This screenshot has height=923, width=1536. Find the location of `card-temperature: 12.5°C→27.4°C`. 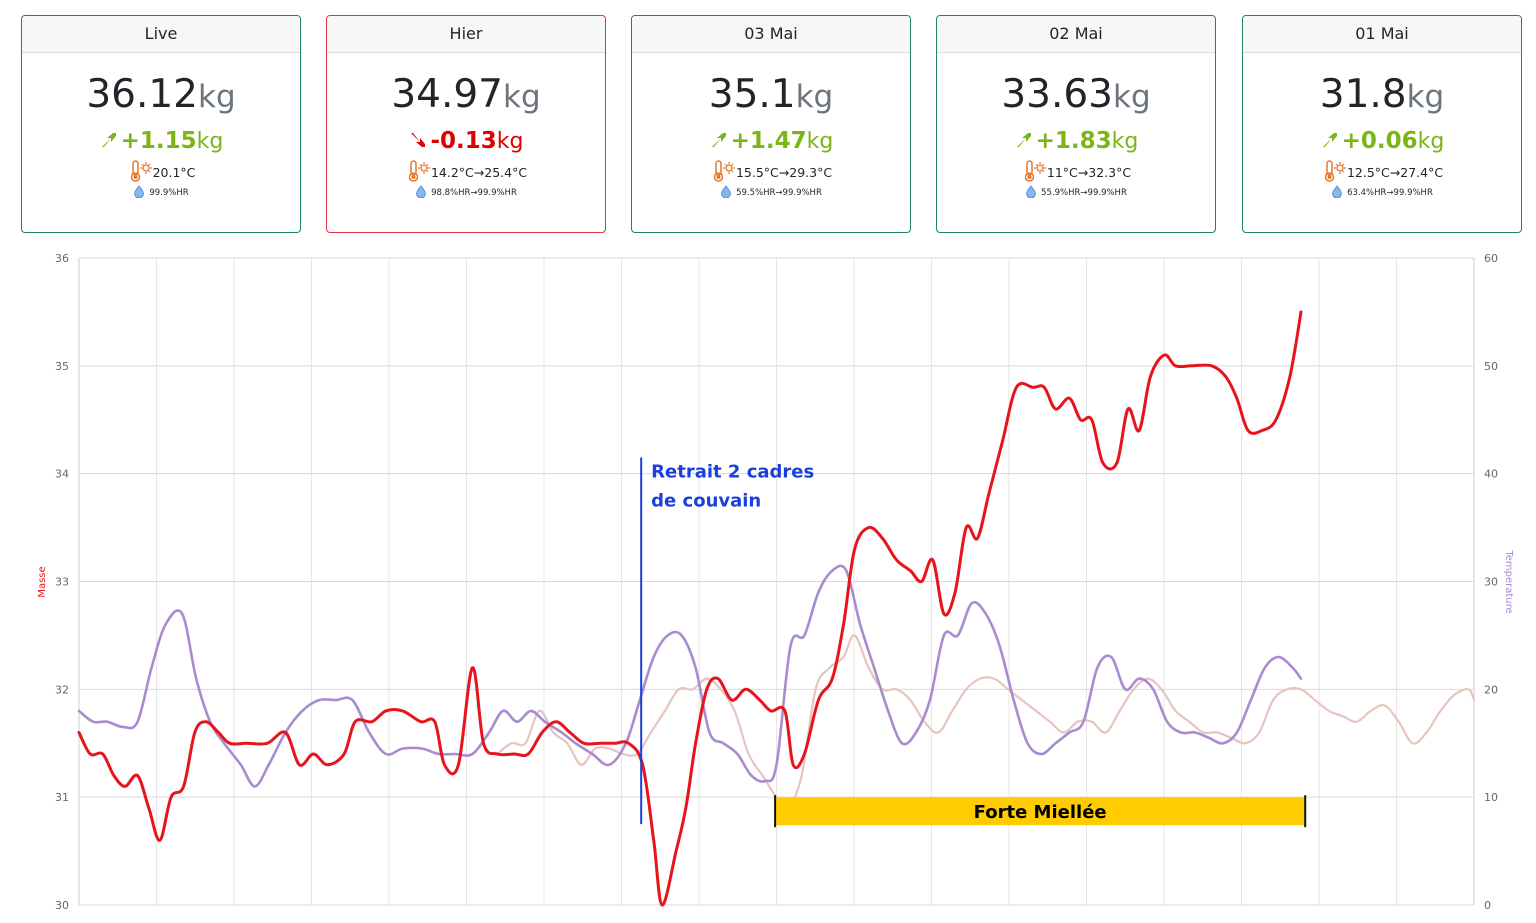

card-temperature: 12.5°C→27.4°C is located at coordinates (1382, 172).